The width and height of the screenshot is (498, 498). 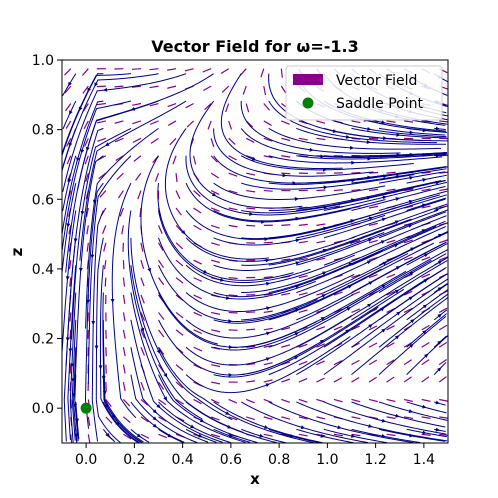 I want to click on y-tick-label: 0.4, so click(x=43, y=270).